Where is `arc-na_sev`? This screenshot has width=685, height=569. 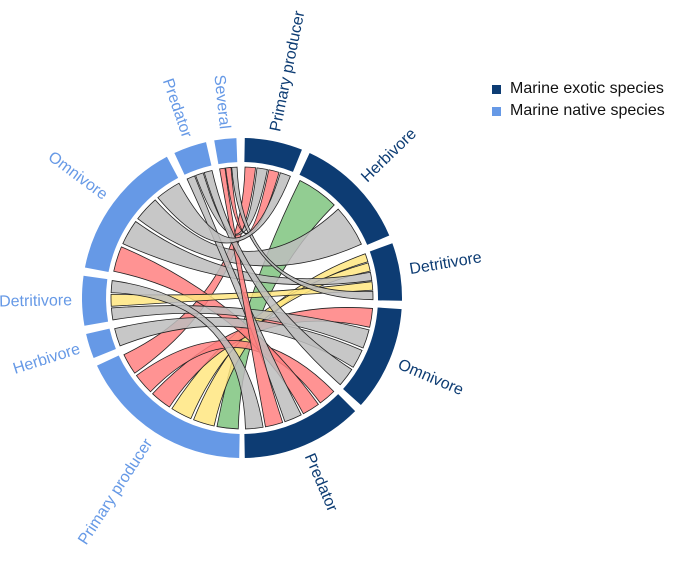
arc-na_sev is located at coordinates (226, 151).